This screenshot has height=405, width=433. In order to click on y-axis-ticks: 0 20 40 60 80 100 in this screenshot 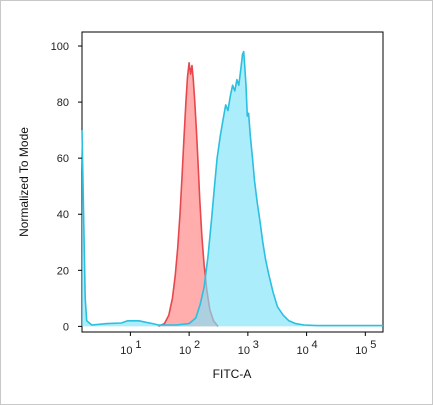, I will do `click(66, 187)`.